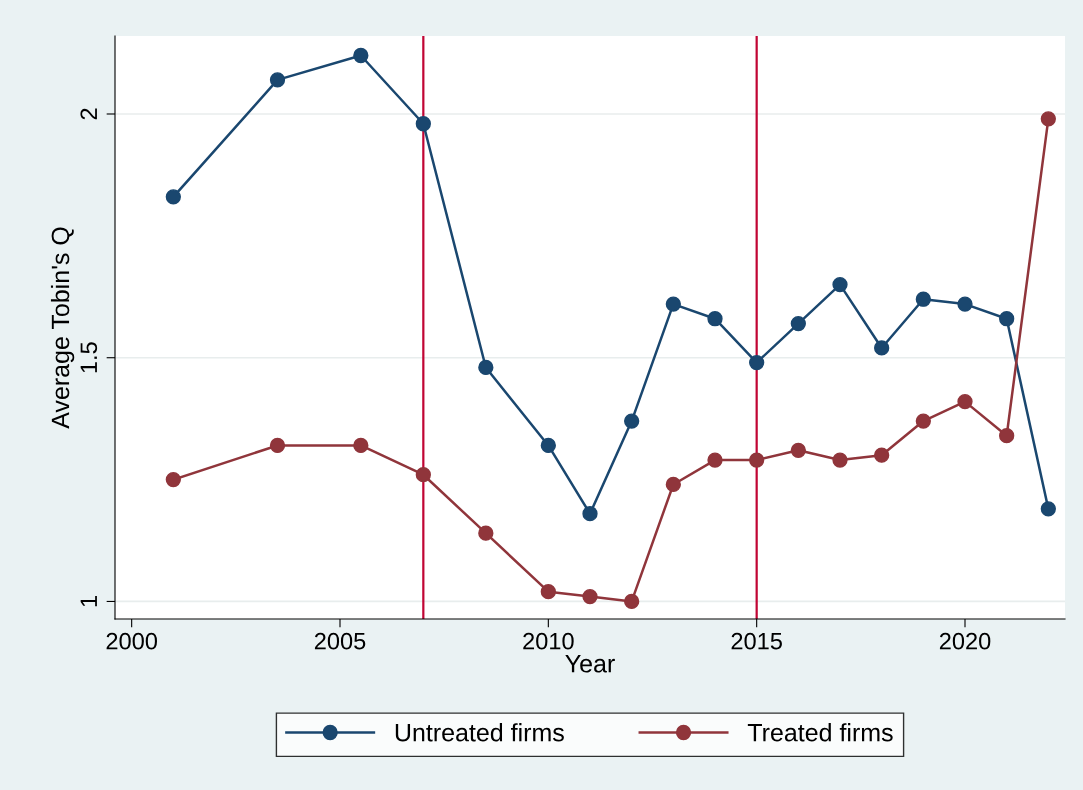 This screenshot has height=790, width=1083. Describe the element at coordinates (88, 114) in the screenshot. I see `y-tick-label: 2` at that location.